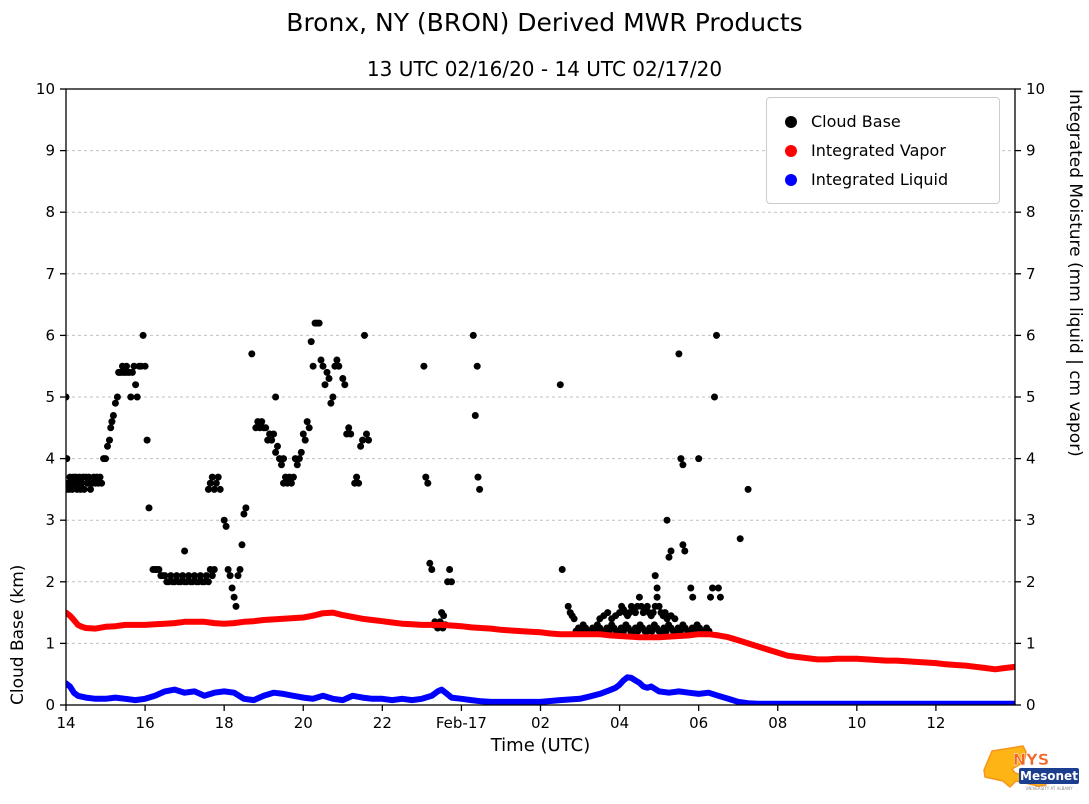 This screenshot has height=804, width=1089. Describe the element at coordinates (1031, 397) in the screenshot. I see `y-tick-label-right: 5` at that location.